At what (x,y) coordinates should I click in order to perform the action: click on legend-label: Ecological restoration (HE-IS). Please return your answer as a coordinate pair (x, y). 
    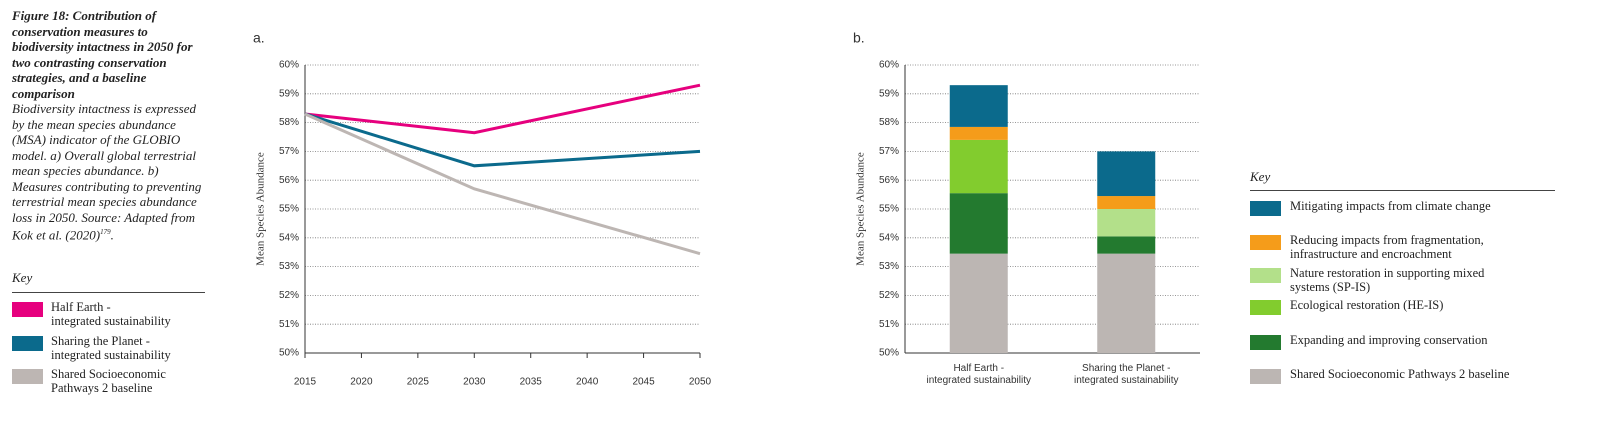
    Looking at the image, I should click on (1367, 305).